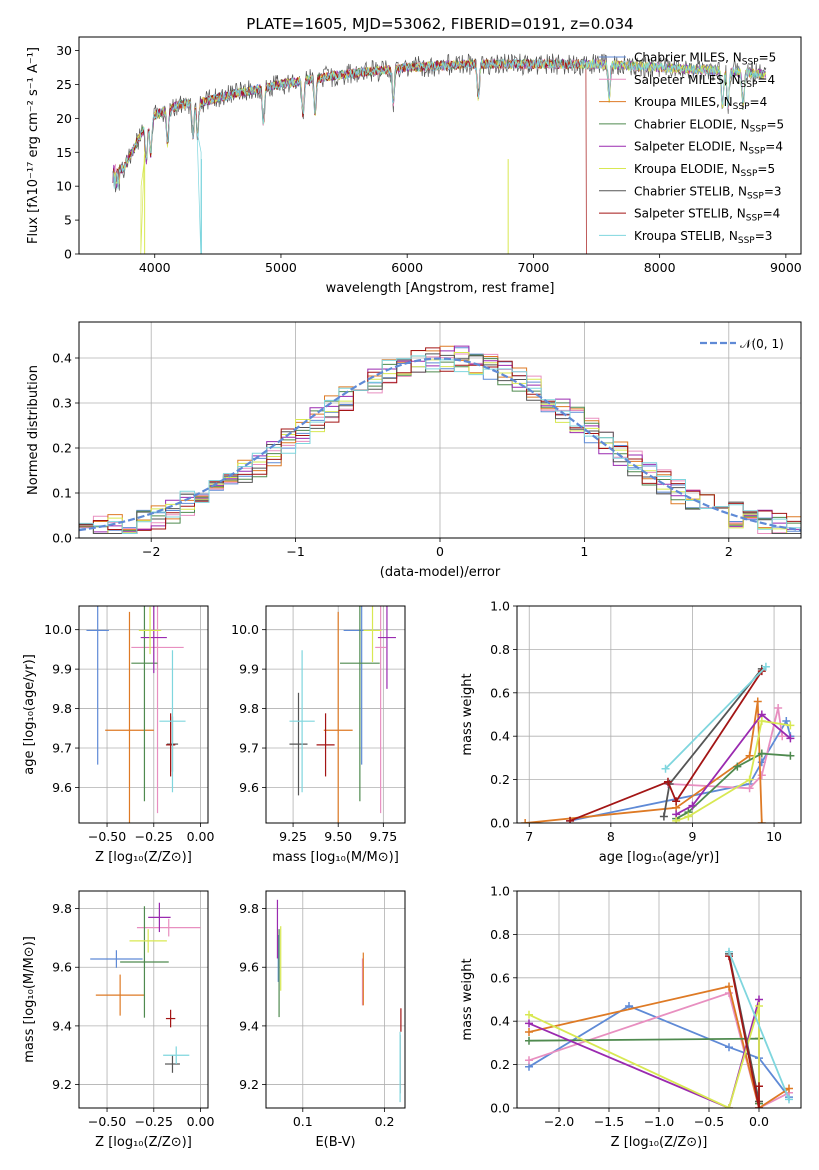 This screenshot has width=819, height=1170. I want to click on spectrum-xtick-label: 7000, so click(533, 267).